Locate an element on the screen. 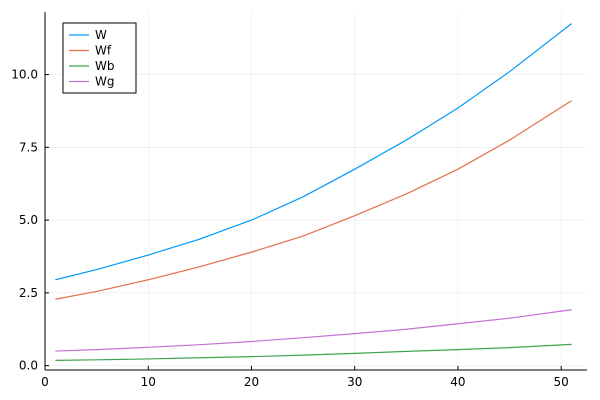 This screenshot has width=600, height=400. y-tick-label: 10.0 is located at coordinates (24, 75).